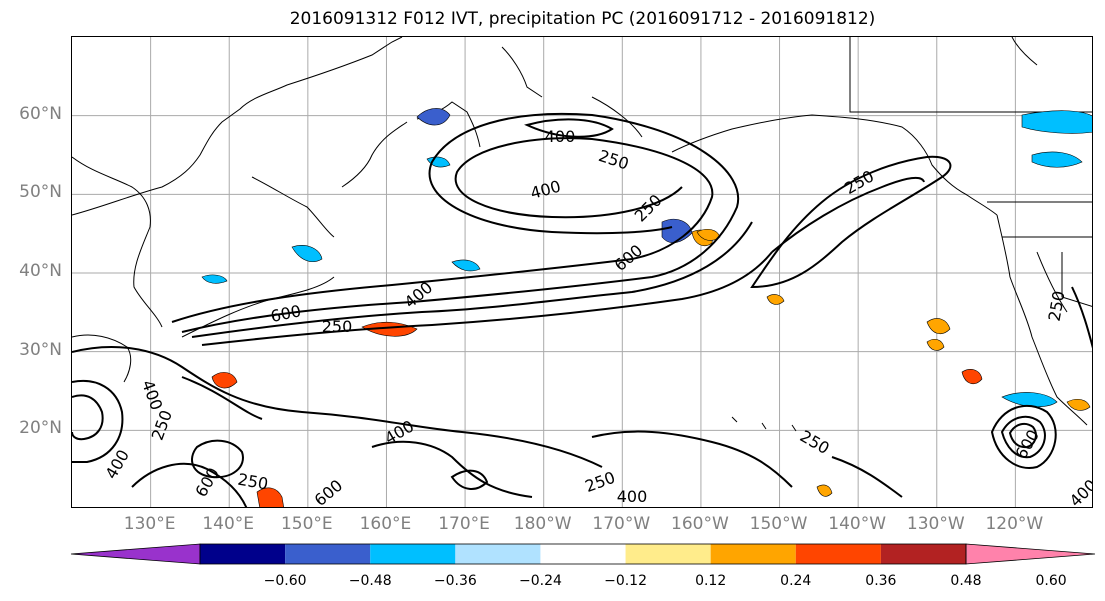 This screenshot has height=601, width=1105. I want to click on latitude-label: 40°N, so click(40, 271).